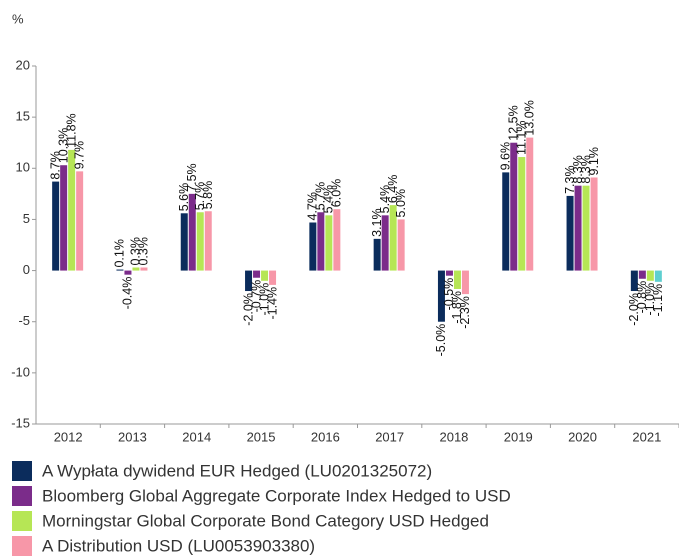  Describe the element at coordinates (393, 189) in the screenshot. I see `value-label: 6.4%` at that location.